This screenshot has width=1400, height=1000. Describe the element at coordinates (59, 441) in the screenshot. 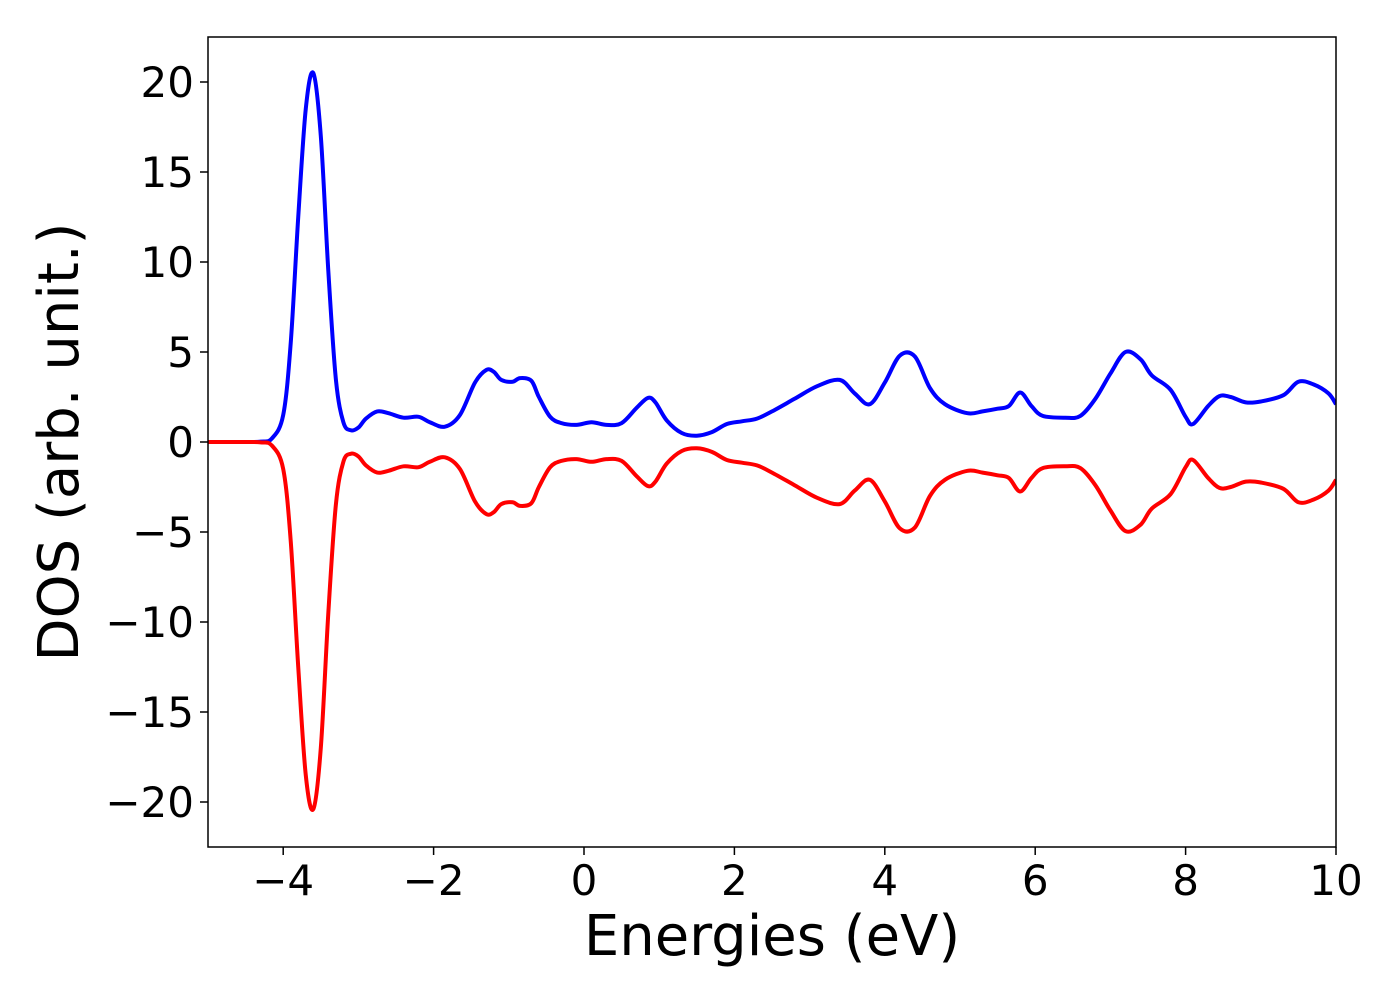

I see `y-axis-title: DOS (arb. unit.)` at that location.